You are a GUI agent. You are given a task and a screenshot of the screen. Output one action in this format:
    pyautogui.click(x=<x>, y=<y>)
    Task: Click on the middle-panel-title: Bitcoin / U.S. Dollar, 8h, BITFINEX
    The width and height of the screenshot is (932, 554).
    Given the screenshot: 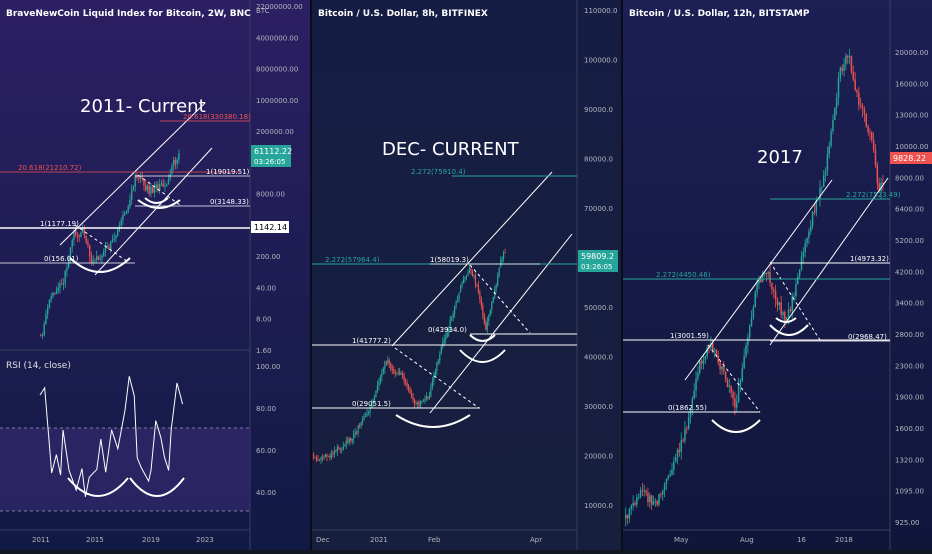 What is the action you would take?
    pyautogui.click(x=403, y=14)
    